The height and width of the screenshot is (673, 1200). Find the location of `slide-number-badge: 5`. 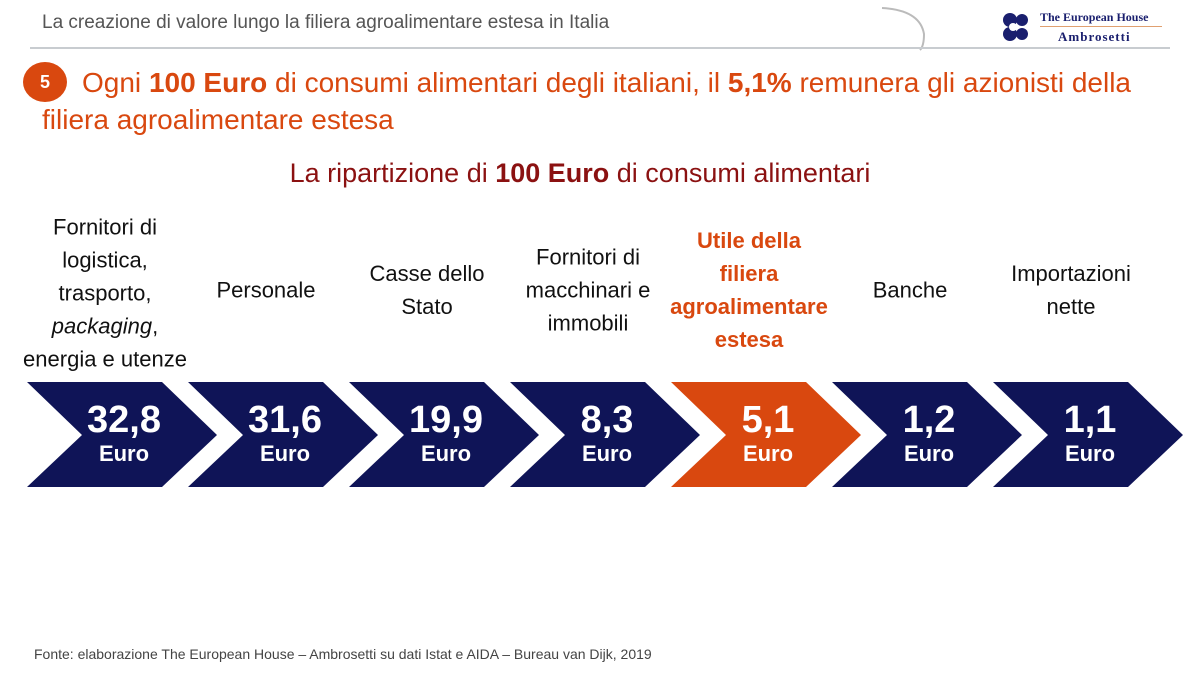

slide-number-badge: 5 is located at coordinates (45, 82).